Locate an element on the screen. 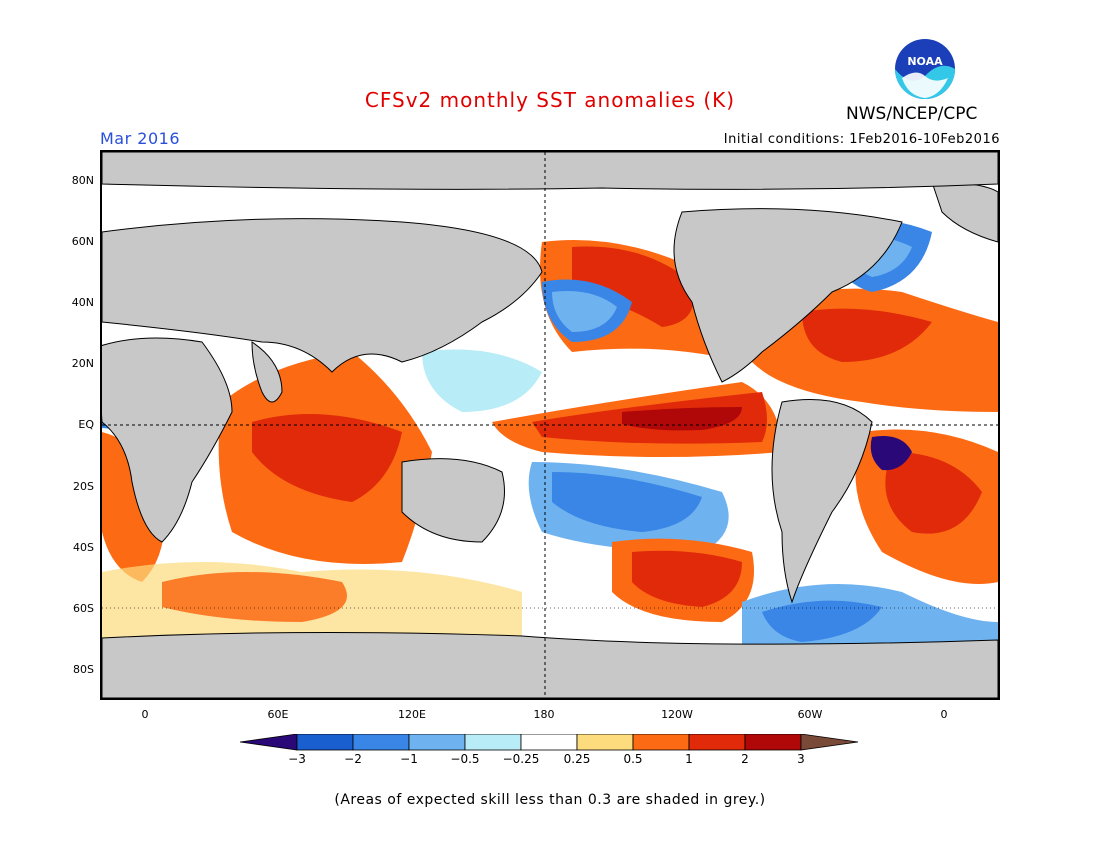  lat-label-40s: 40S is located at coordinates (83, 547).